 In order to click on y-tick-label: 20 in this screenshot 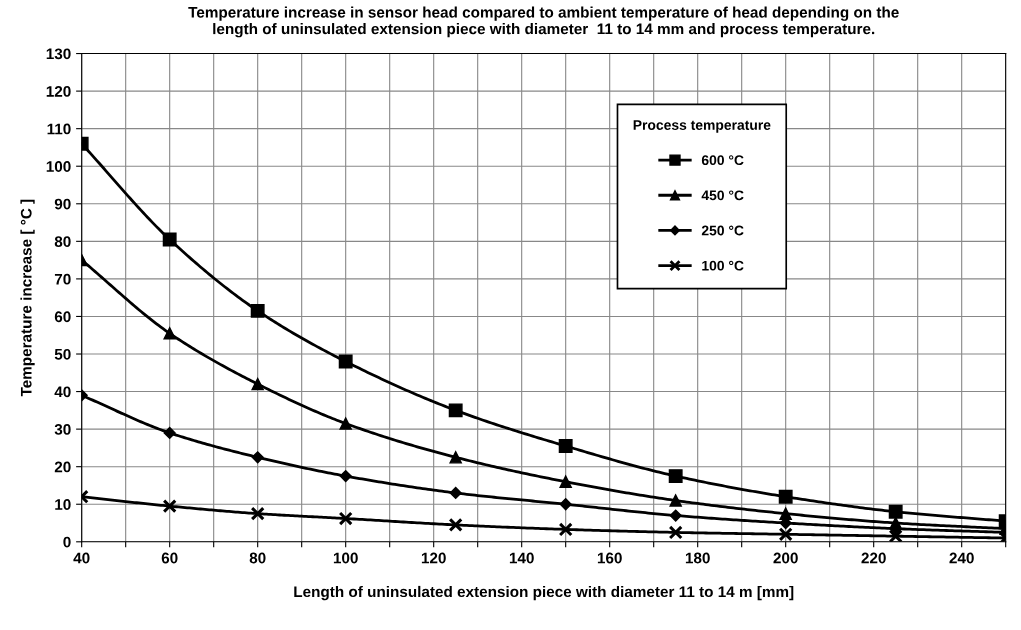, I will do `click(62, 467)`.